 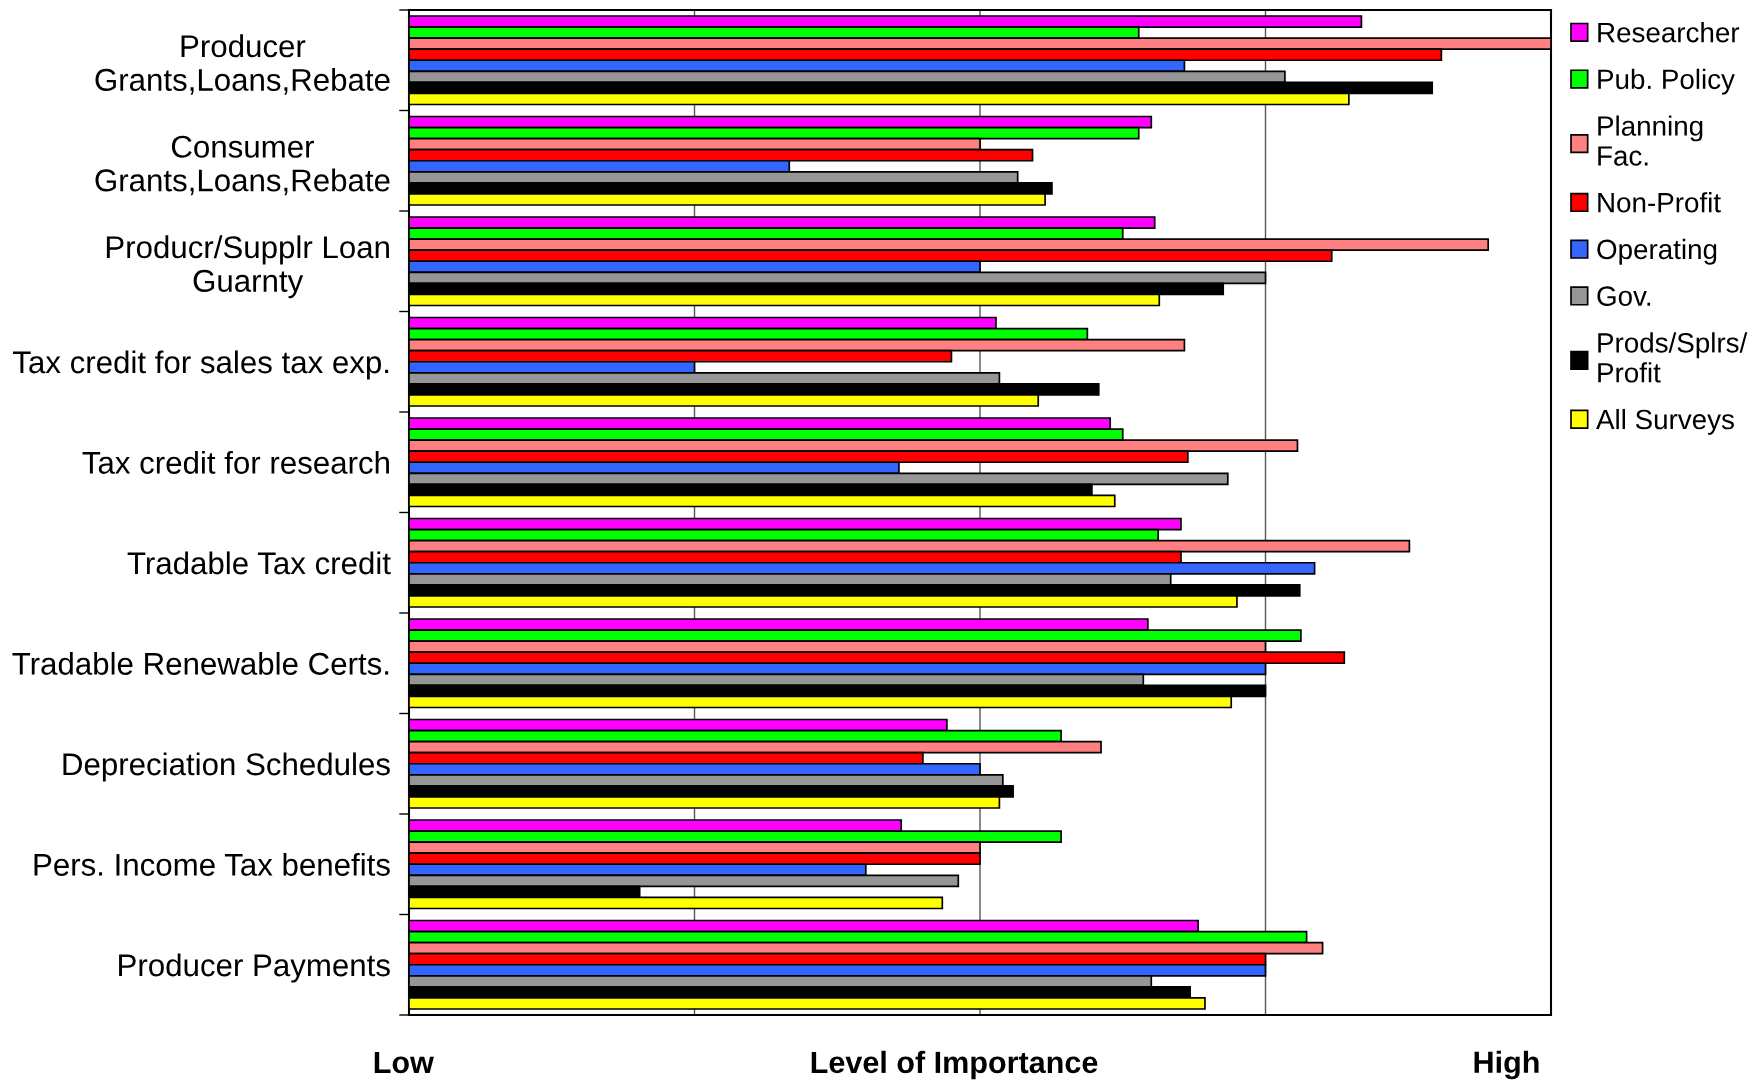 What do you see at coordinates (404, 1062) in the screenshot?
I see `text: Low` at bounding box center [404, 1062].